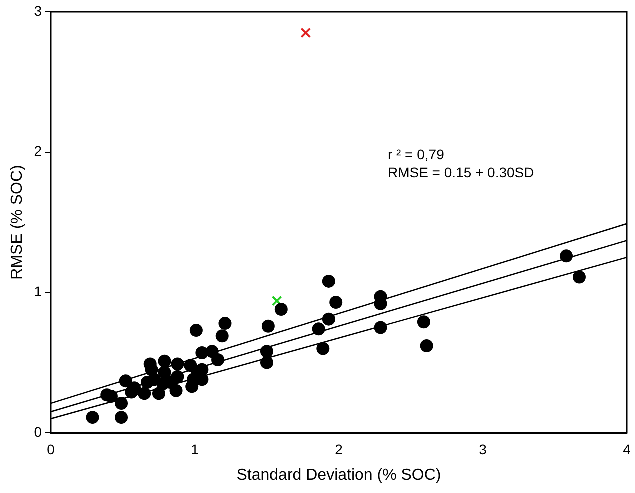 The height and width of the screenshot is (493, 635). Describe the element at coordinates (38, 151) in the screenshot. I see `y-tick-label: 2` at that location.